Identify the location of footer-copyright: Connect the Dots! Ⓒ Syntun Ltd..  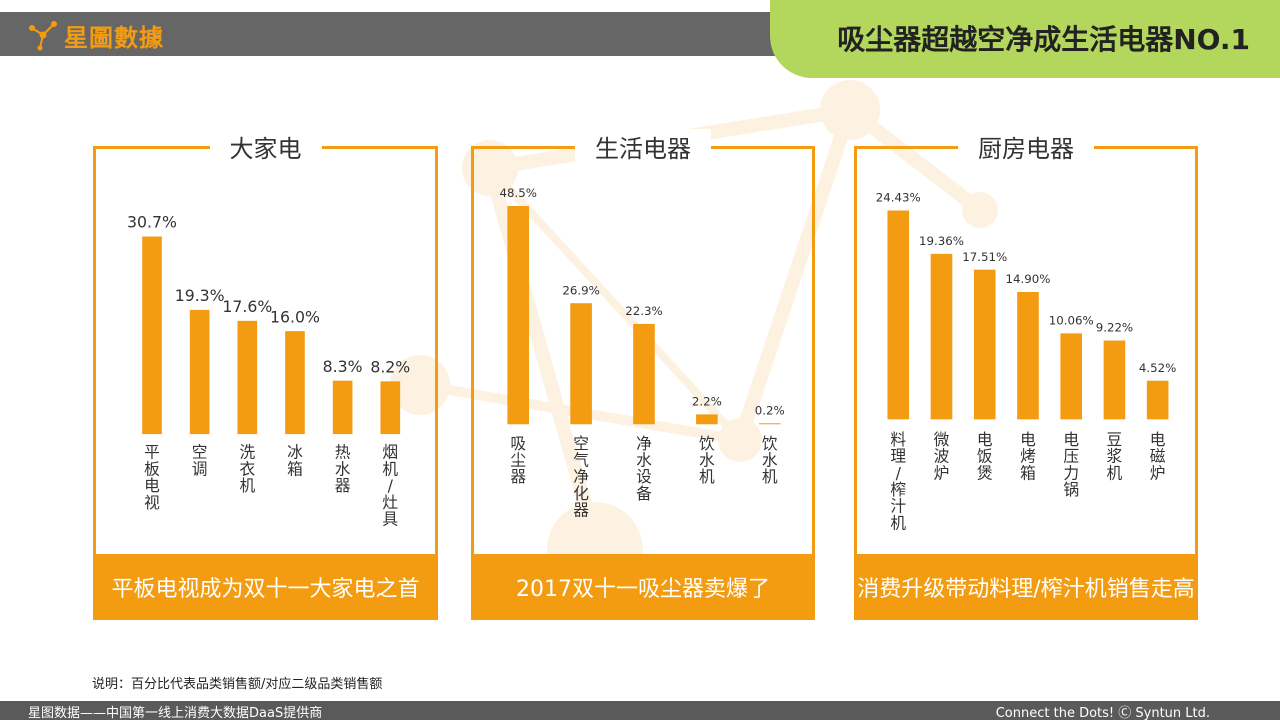
(1102, 713).